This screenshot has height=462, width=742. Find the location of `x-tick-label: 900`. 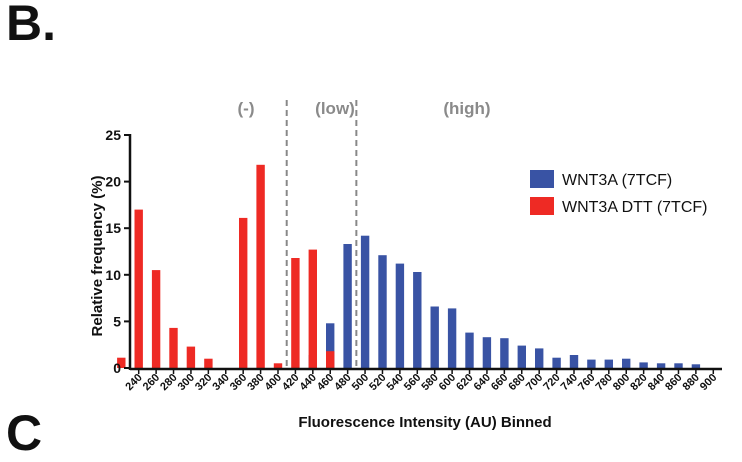

x-tick-label: 900 is located at coordinates (708, 382).